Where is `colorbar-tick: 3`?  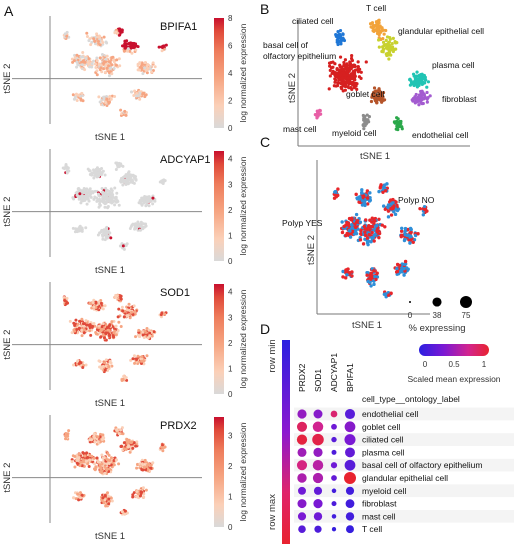 colorbar-tick: 3 is located at coordinates (230, 317).